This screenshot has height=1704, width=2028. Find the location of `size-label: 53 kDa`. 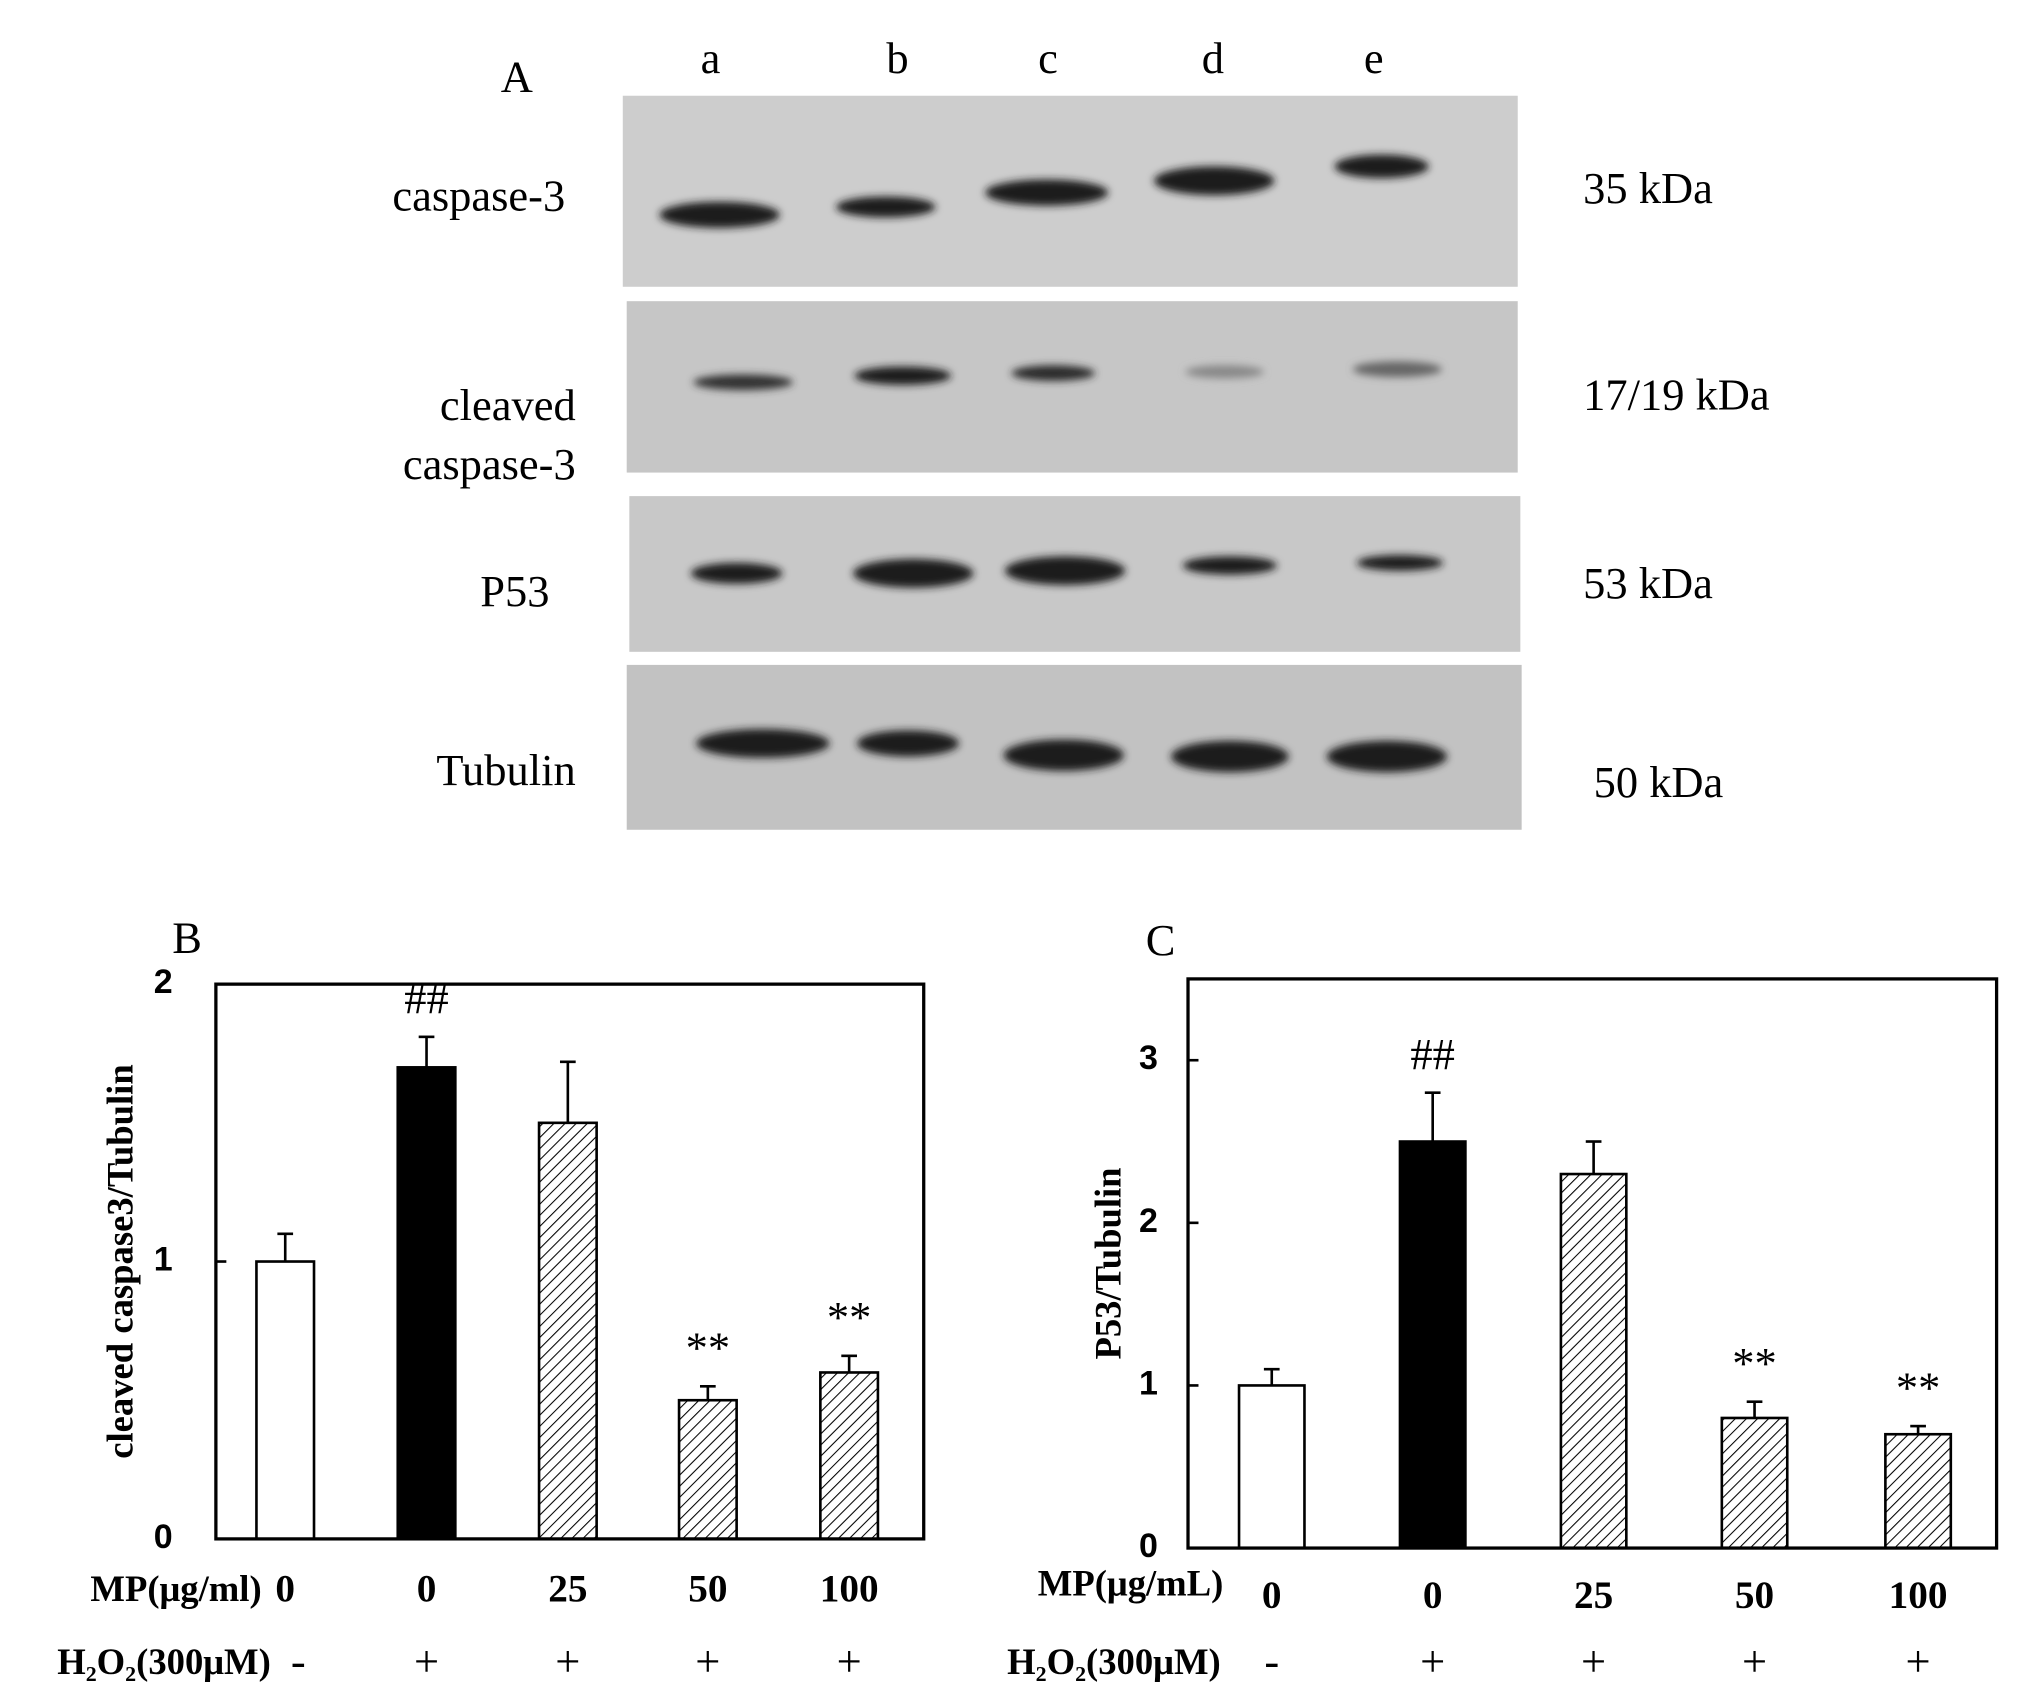

size-label: 53 kDa is located at coordinates (1648, 583).